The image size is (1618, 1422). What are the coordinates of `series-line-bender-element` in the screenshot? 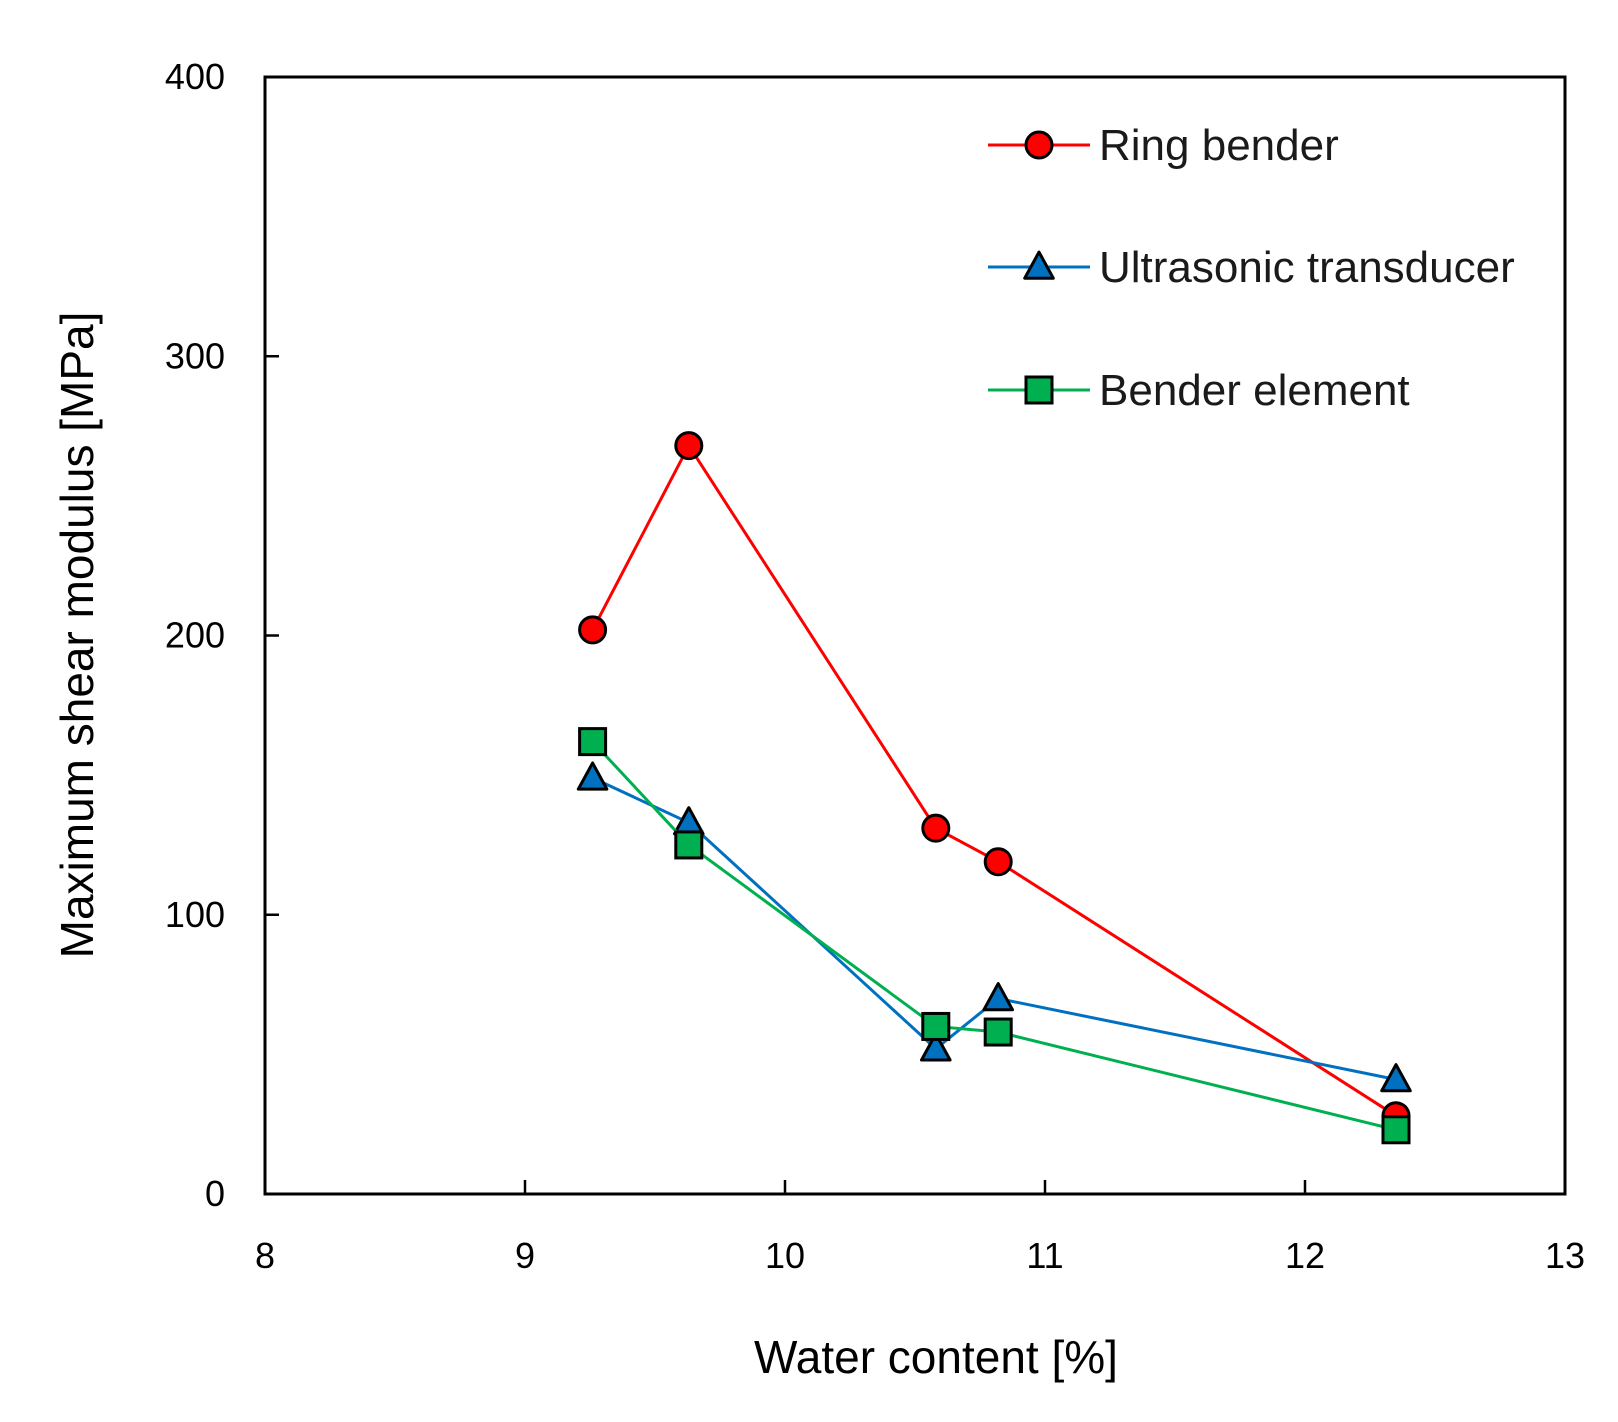 It's located at (994, 936).